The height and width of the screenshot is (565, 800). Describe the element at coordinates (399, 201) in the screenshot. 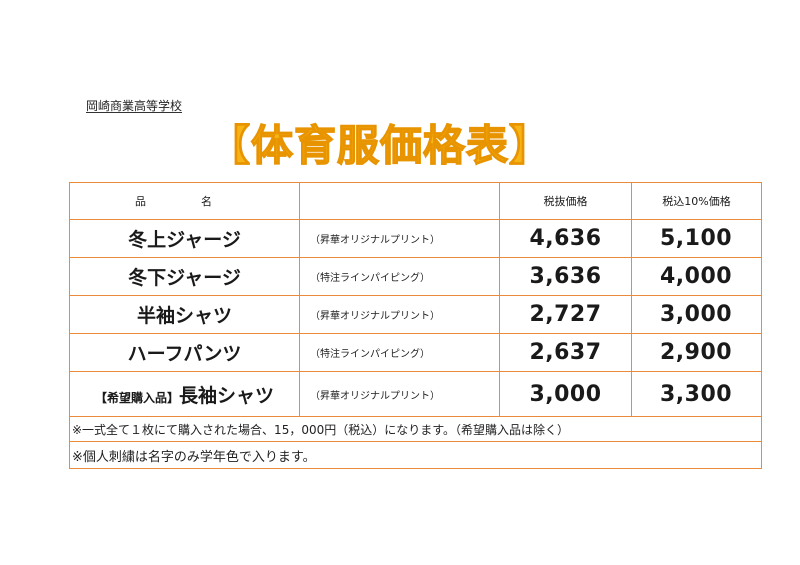

I see `header-description` at that location.